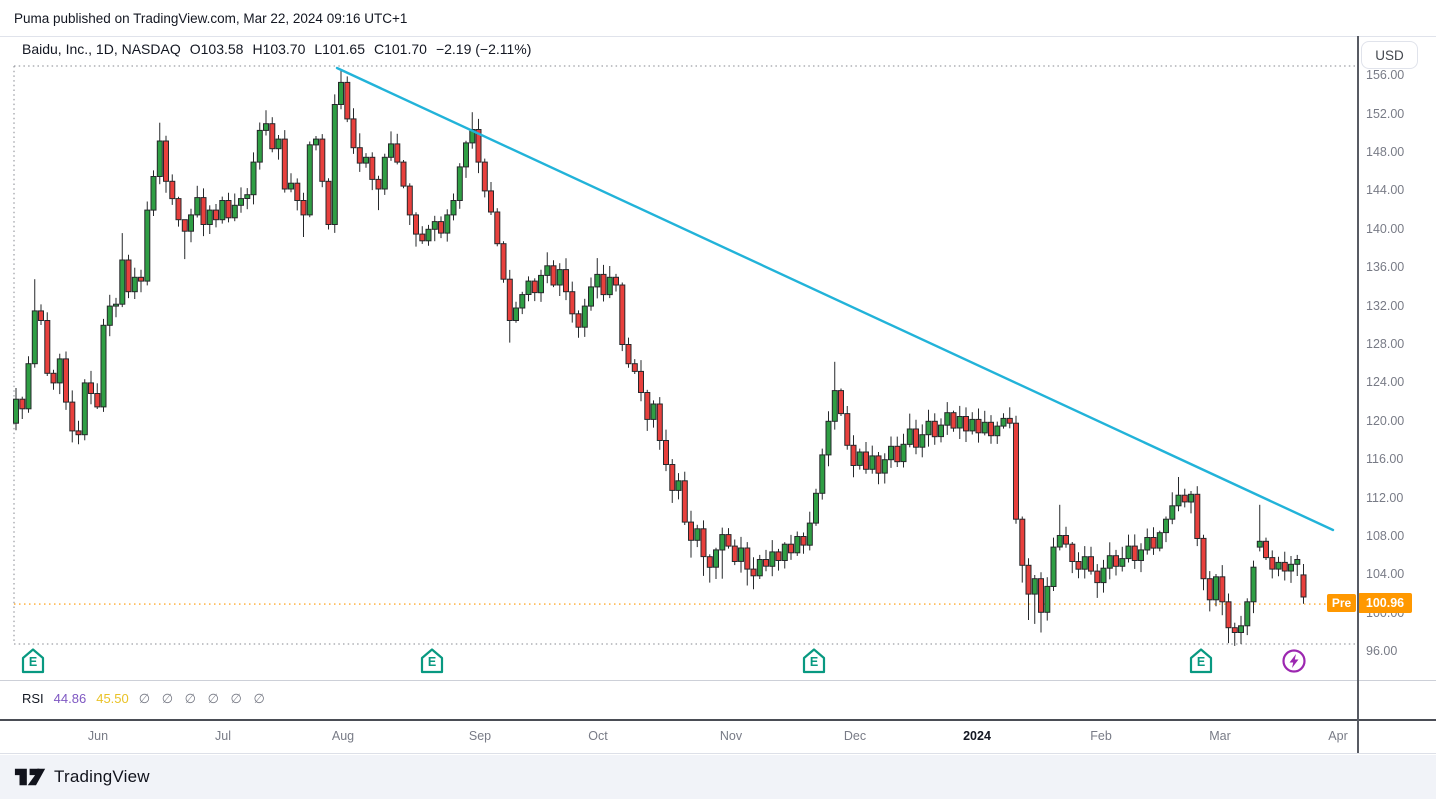 Image resolution: width=1436 pixels, height=799 pixels. Describe the element at coordinates (1338, 736) in the screenshot. I see `time-tick-label: Apr` at that location.